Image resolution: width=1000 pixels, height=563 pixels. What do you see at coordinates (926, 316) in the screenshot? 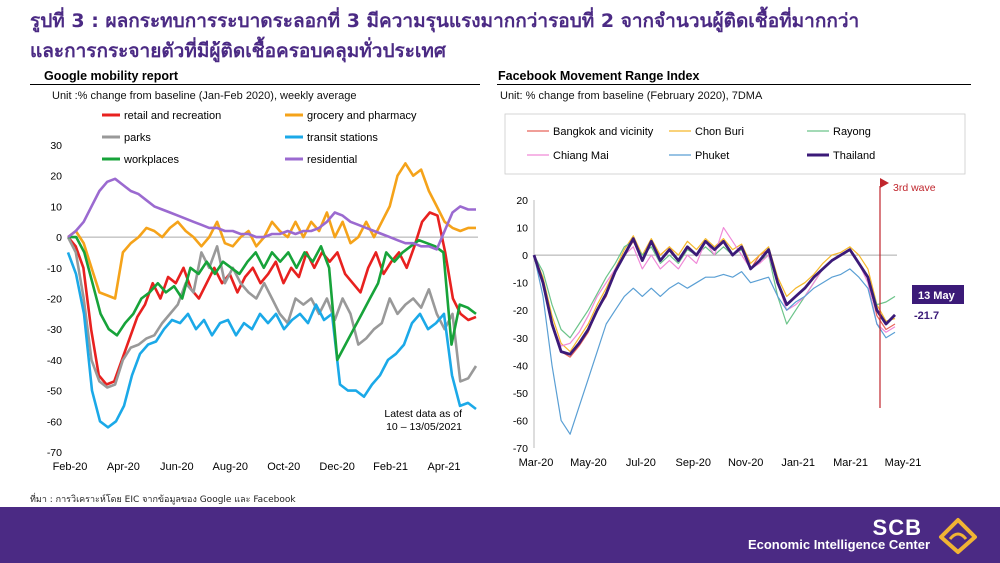
I see `latest-value-label: -21.7` at bounding box center [926, 316].